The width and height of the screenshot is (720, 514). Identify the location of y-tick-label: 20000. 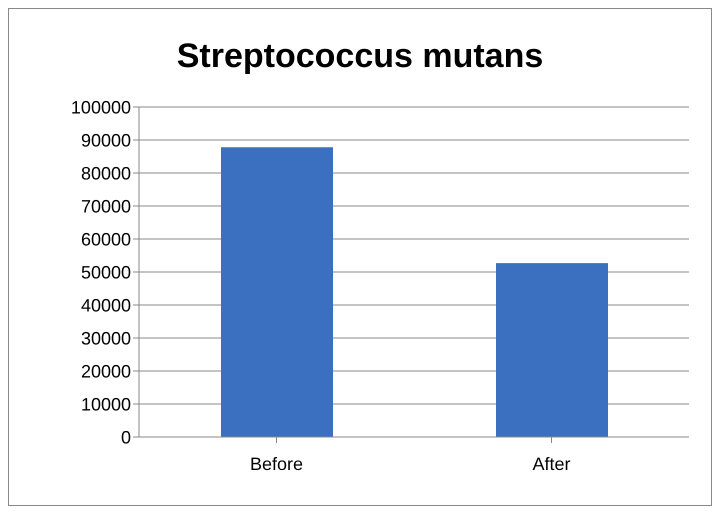
(105, 371).